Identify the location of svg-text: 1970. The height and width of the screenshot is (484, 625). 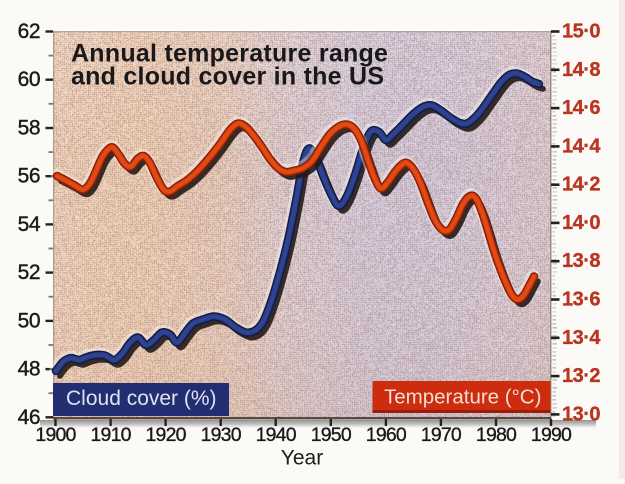
(441, 435).